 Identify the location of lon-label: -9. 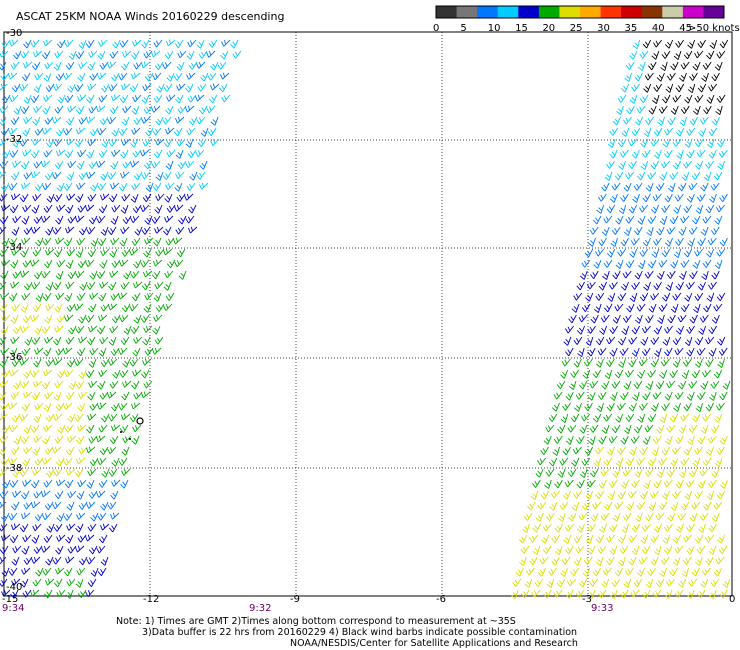
(295, 599).